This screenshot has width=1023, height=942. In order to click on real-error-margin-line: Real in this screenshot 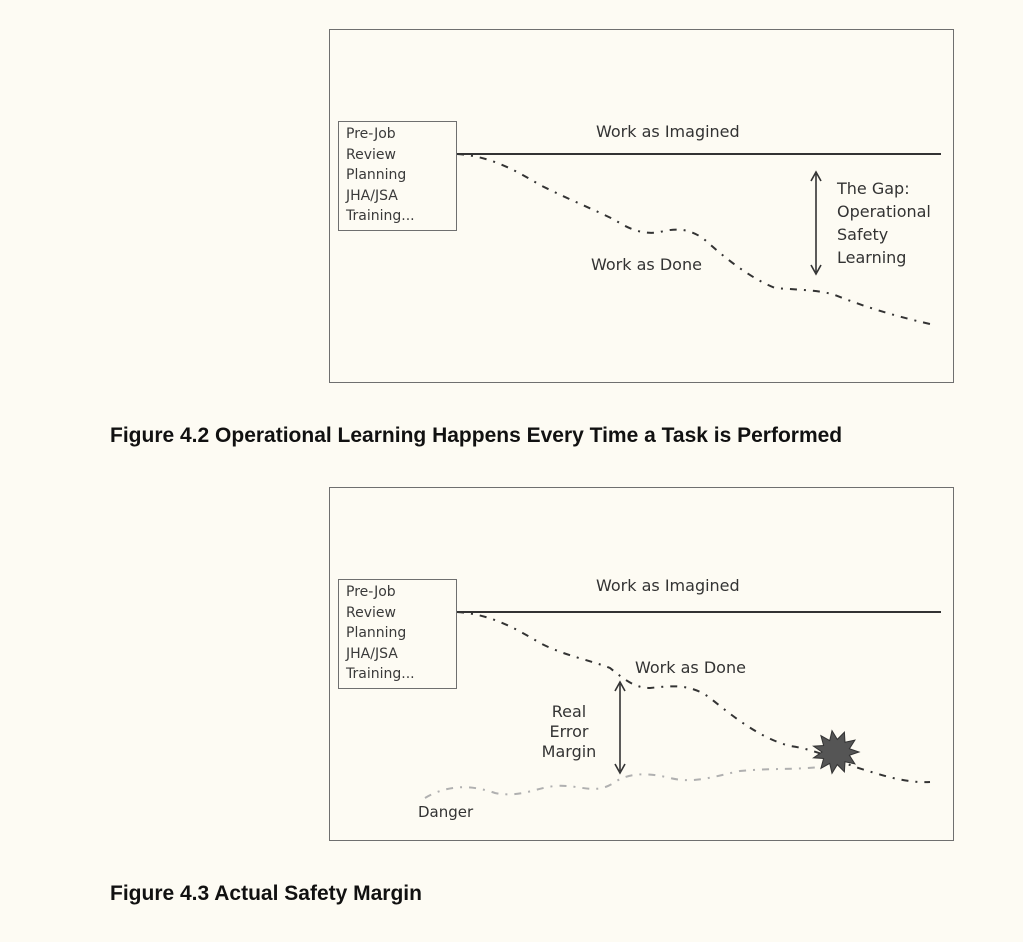, I will do `click(569, 711)`.